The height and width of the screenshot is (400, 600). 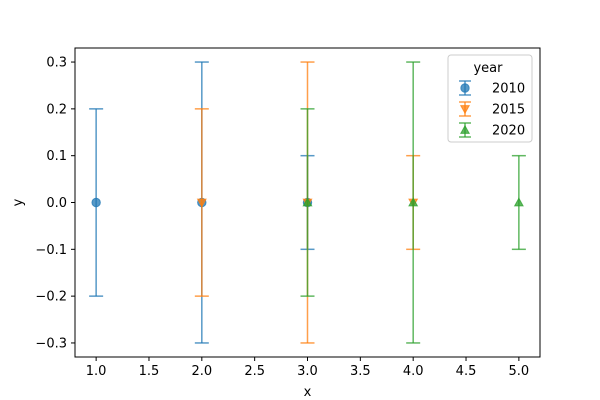 I want to click on y-tick-label: −0.2, so click(x=51, y=297).